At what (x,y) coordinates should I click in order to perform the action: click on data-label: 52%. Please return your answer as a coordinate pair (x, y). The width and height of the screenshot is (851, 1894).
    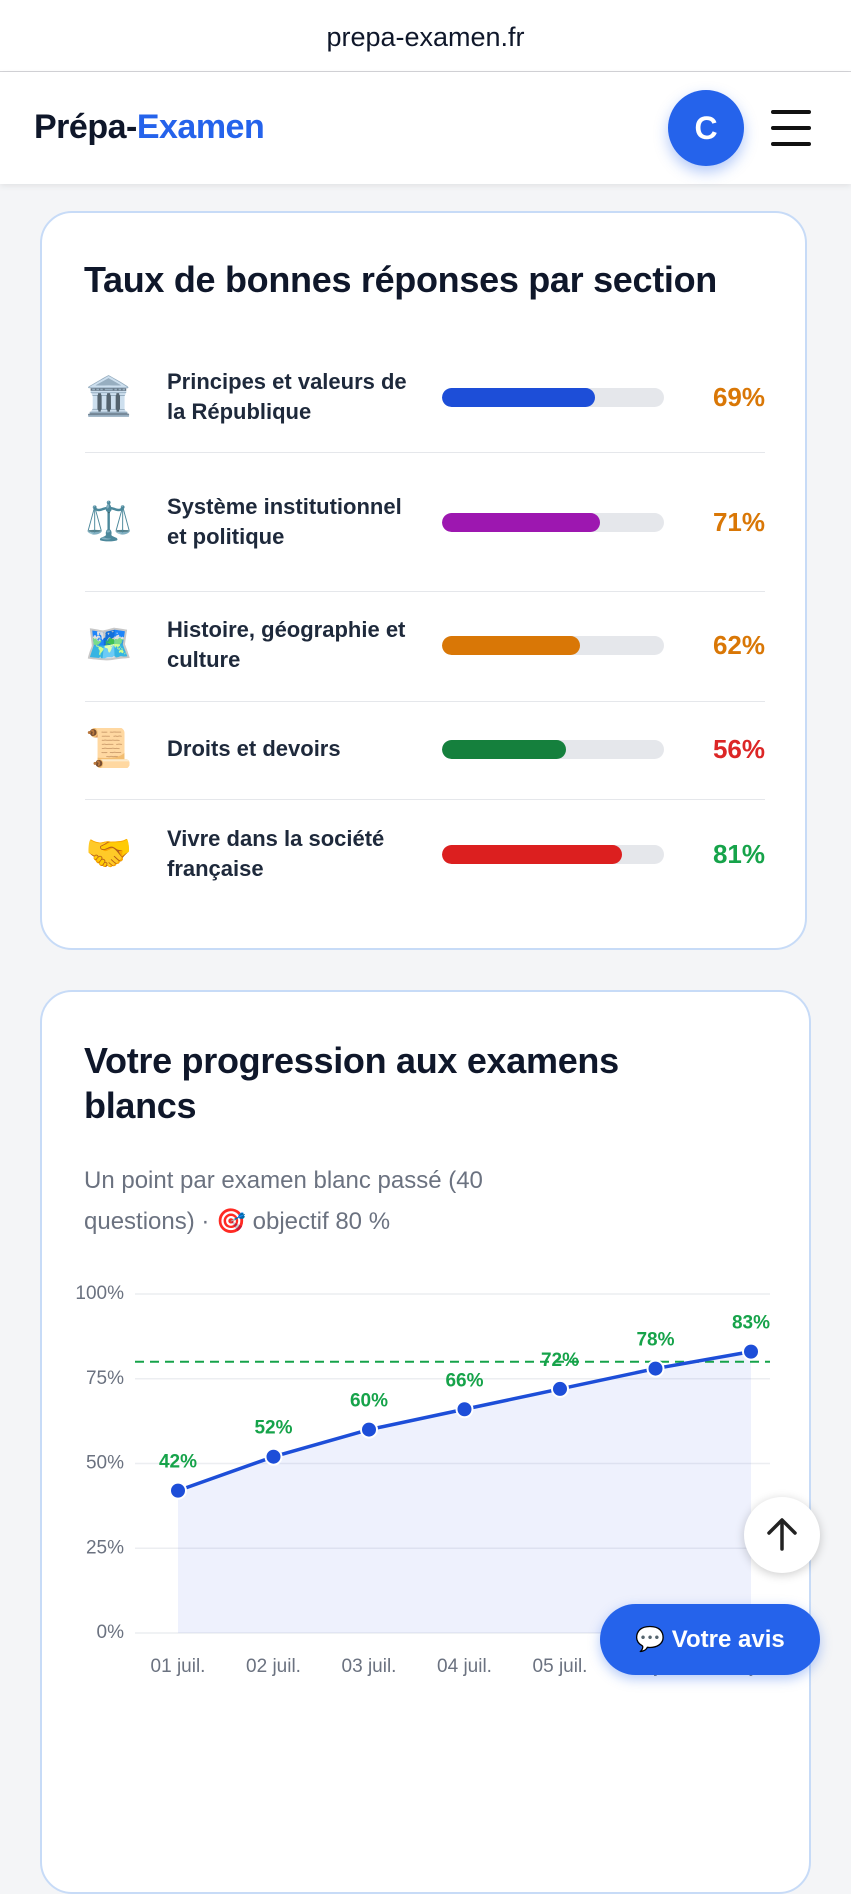
    Looking at the image, I should click on (273, 1428).